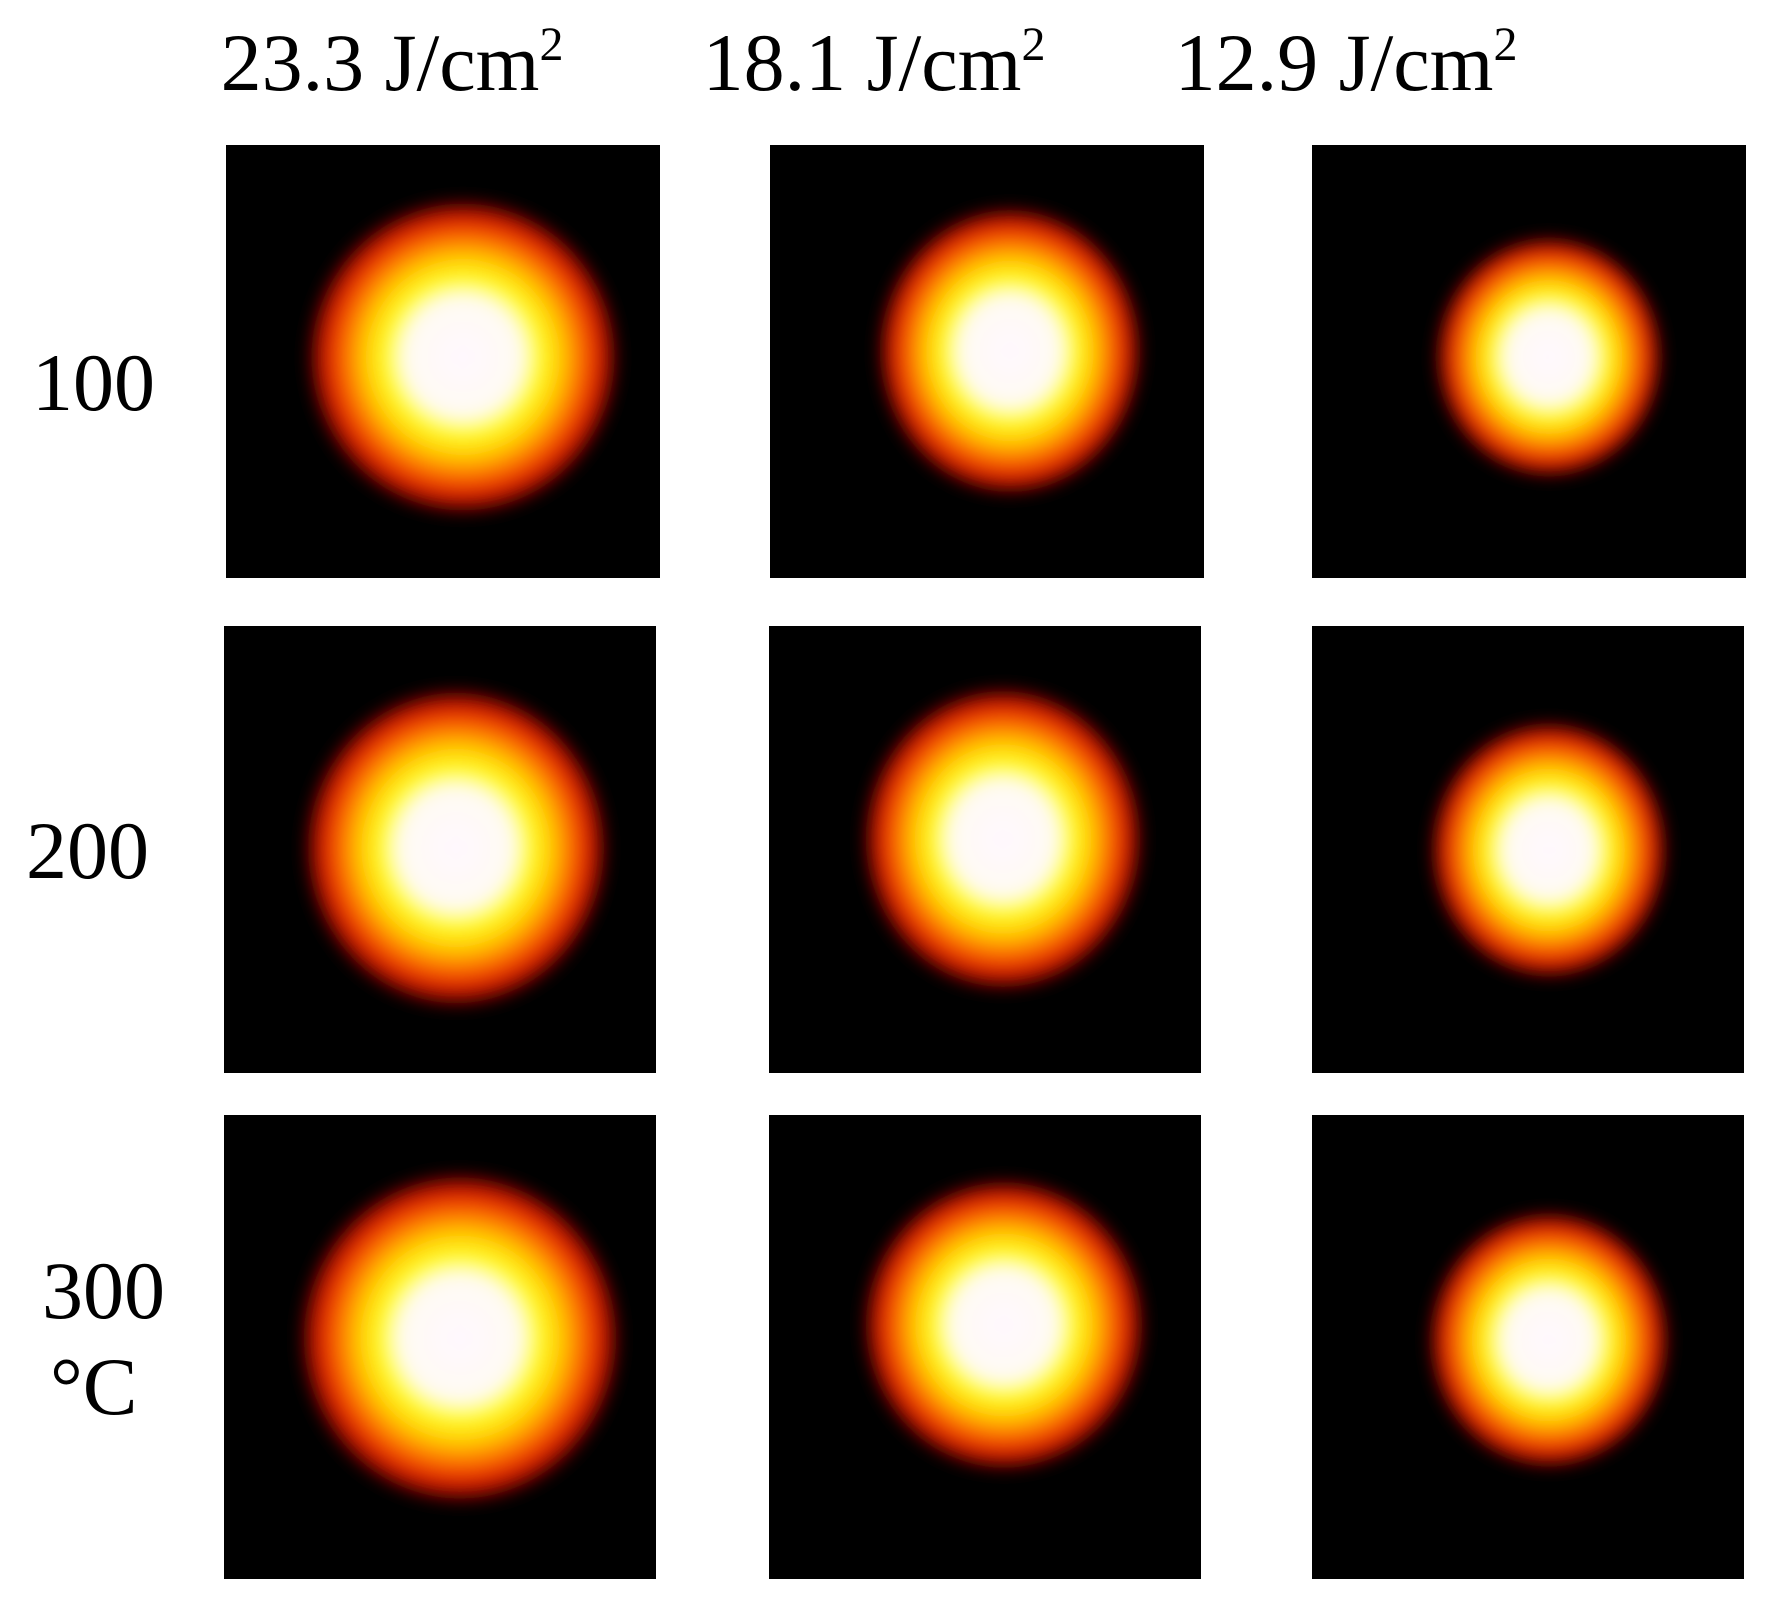 This screenshot has width=1771, height=1601. What do you see at coordinates (103, 1339) in the screenshot?
I see `row-label-3: 300 °C` at bounding box center [103, 1339].